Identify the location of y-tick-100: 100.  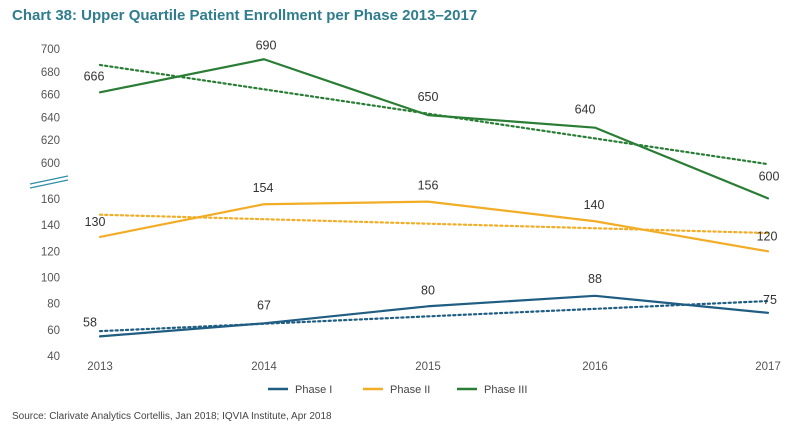
(50, 279).